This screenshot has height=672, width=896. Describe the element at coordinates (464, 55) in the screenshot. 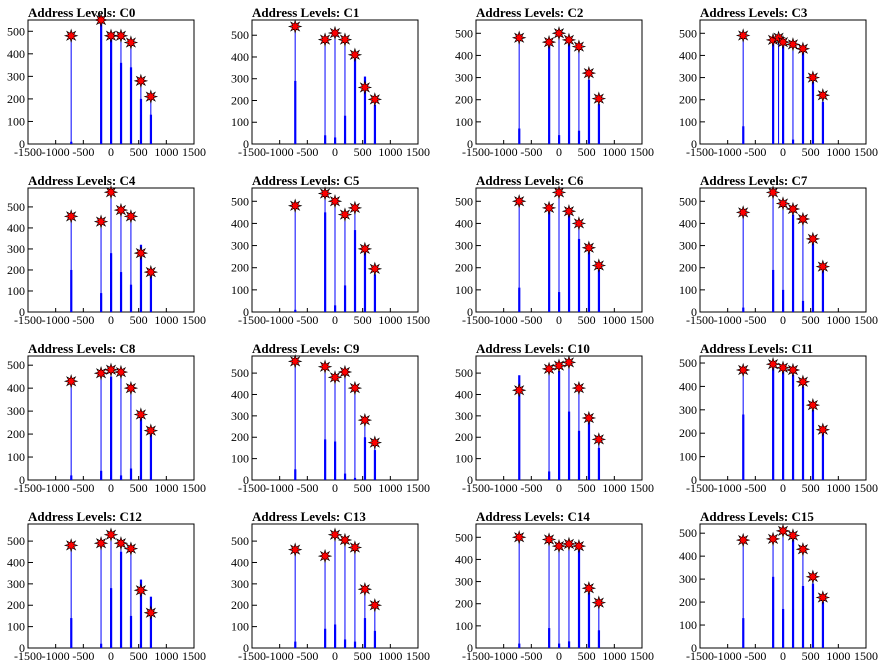

I see `y-tick-label: 400` at that location.